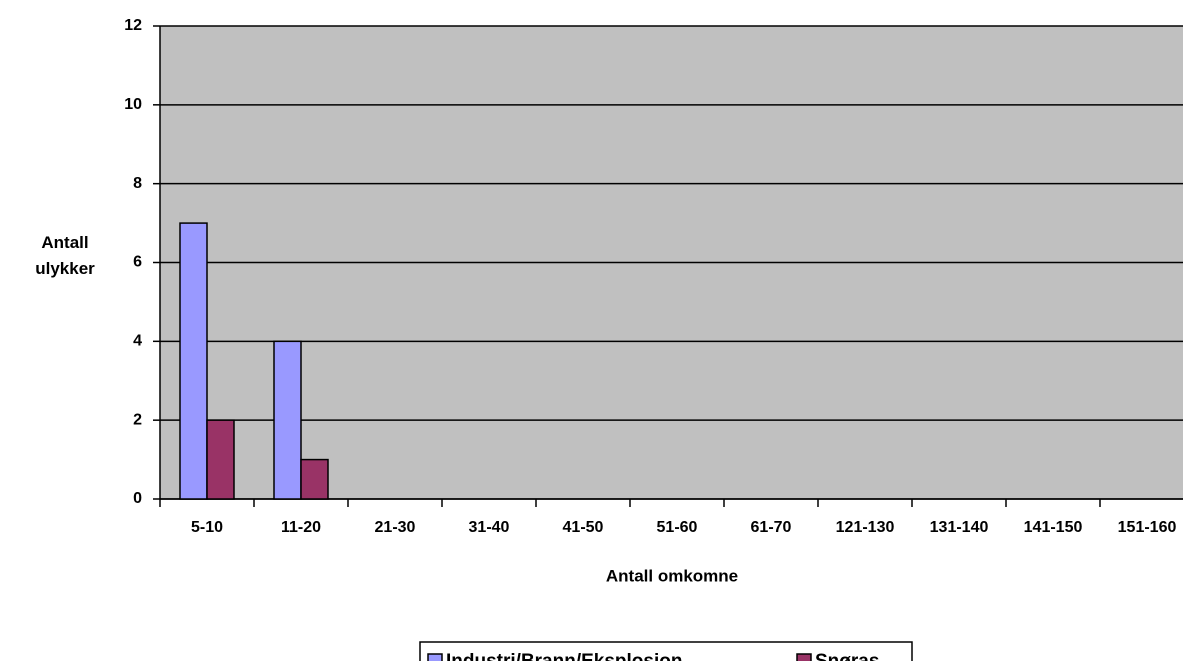 The width and height of the screenshot is (1183, 661). I want to click on legend-label: Industri/Brann/Eksplosjon, so click(564, 656).